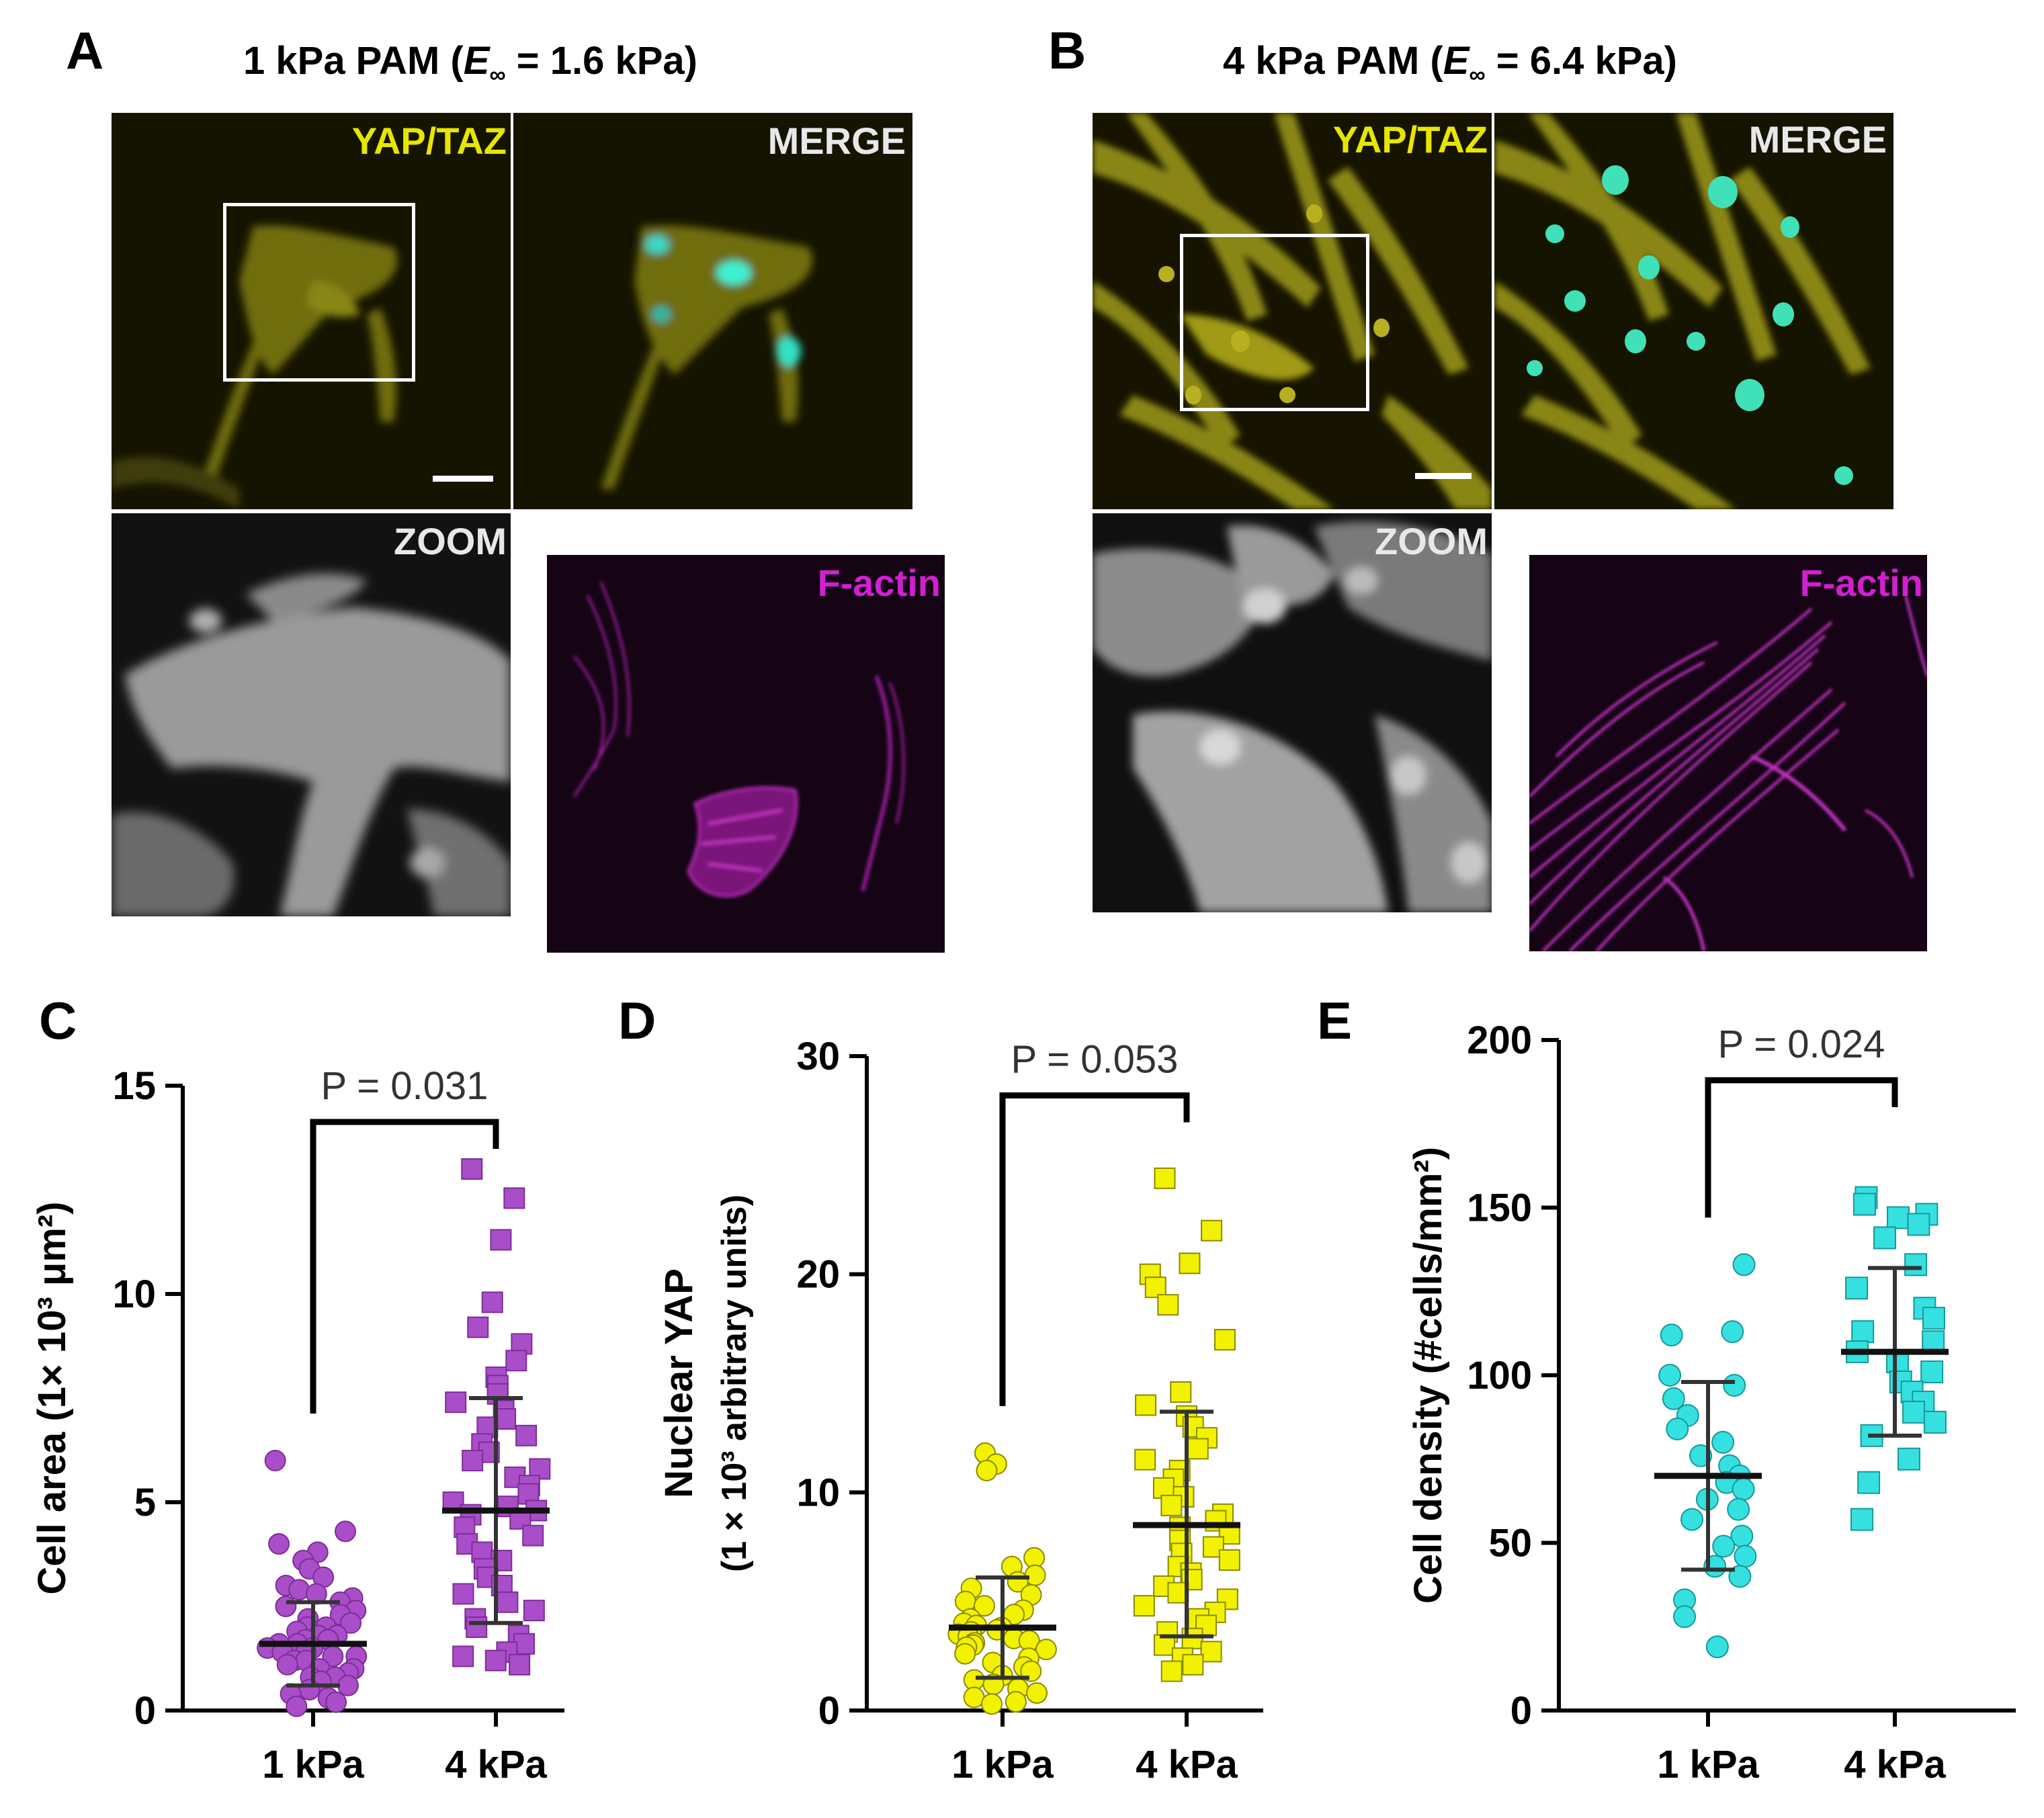 This screenshot has height=1818, width=2044. I want to click on panel-b-title-sub: ∞, so click(1477, 75).